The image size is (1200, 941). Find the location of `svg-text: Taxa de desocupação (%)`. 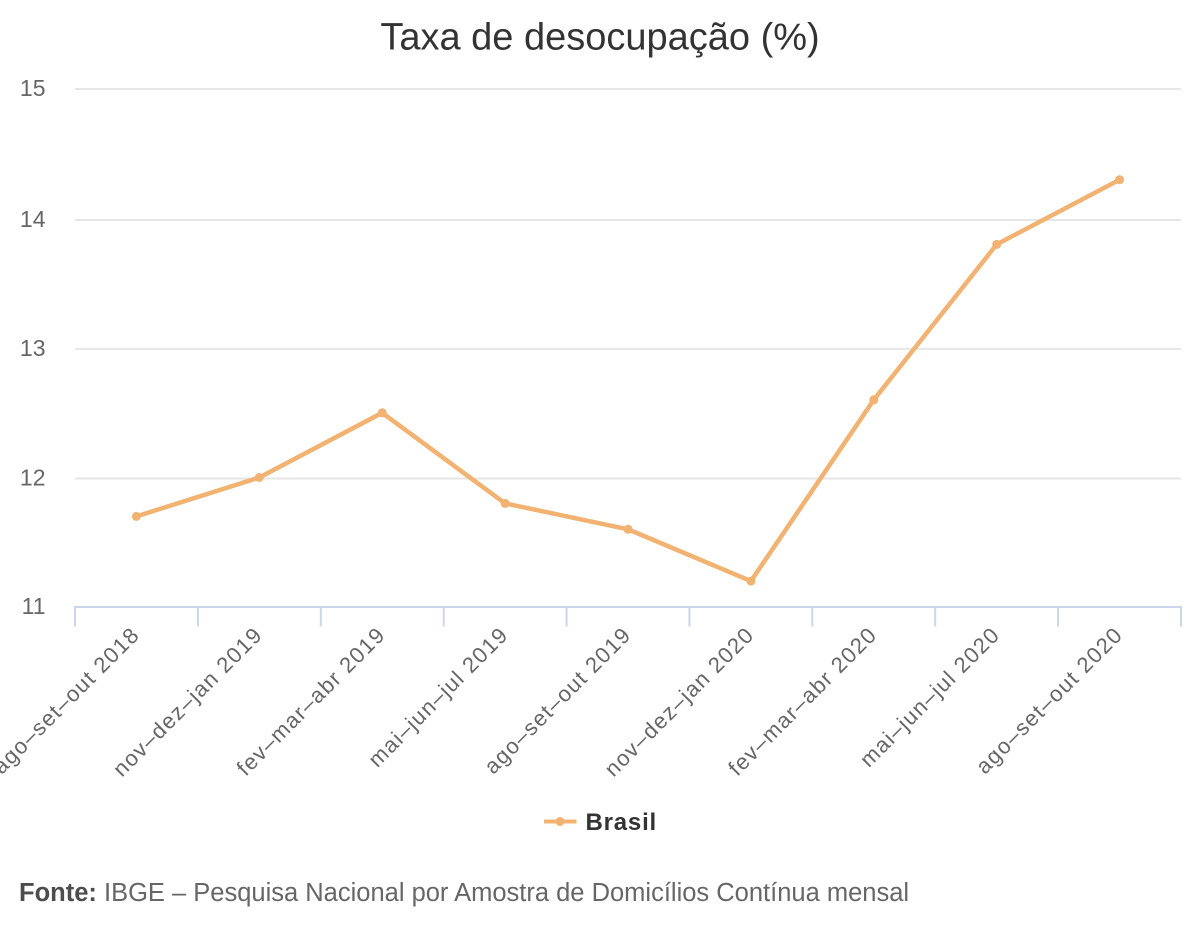

svg-text: Taxa de desocupação (%) is located at coordinates (599, 38).